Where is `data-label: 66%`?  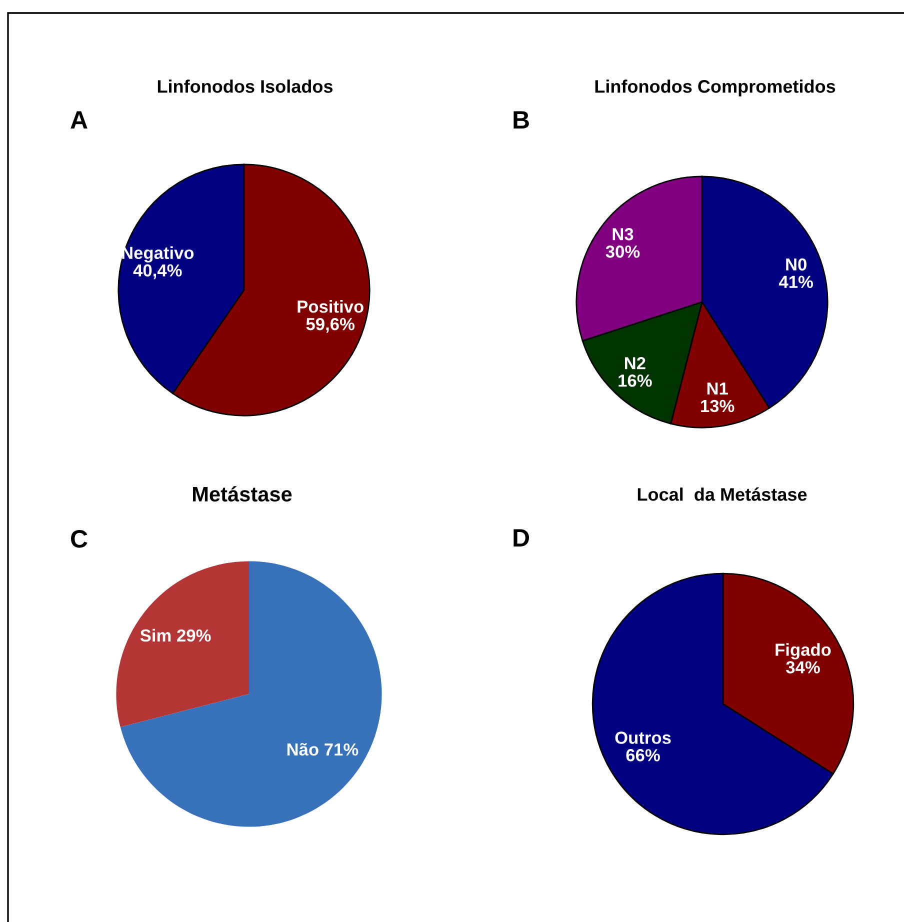
data-label: 66% is located at coordinates (643, 755).